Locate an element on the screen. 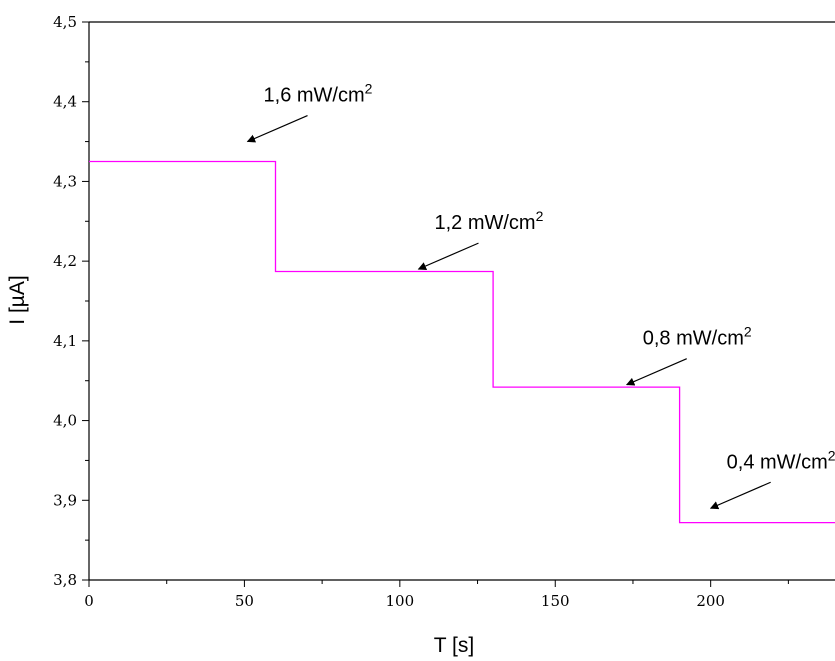  annotation-label: 1,6 mW/cm2 is located at coordinates (318, 94).